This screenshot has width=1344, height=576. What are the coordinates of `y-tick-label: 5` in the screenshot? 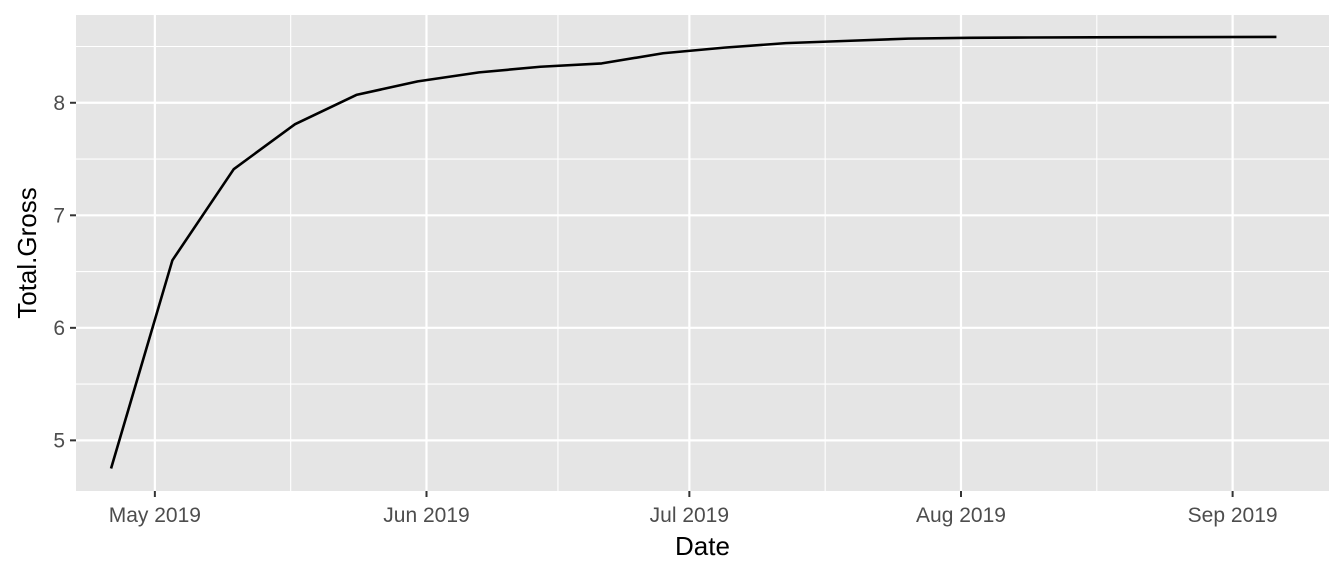 It's located at (59, 440).